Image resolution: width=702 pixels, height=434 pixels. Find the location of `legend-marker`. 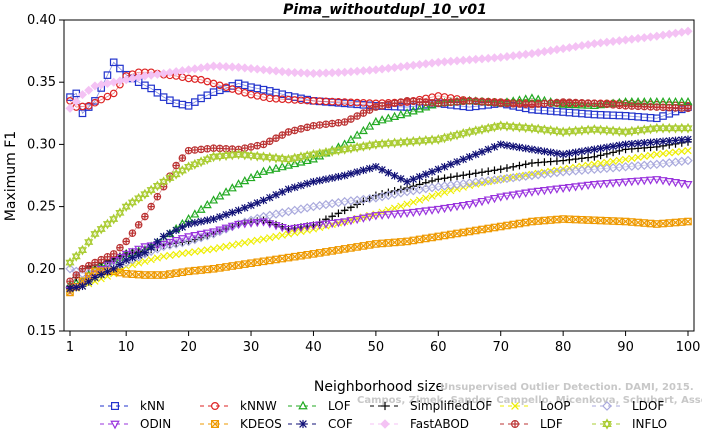

legend-marker is located at coordinates (215, 424).